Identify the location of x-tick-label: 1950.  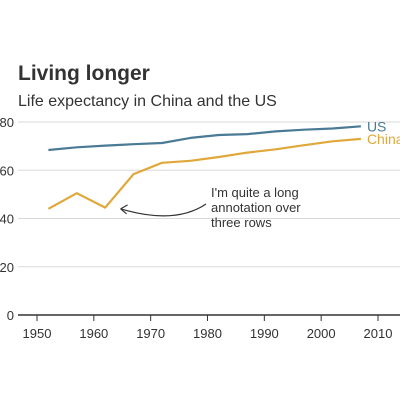
(37, 333).